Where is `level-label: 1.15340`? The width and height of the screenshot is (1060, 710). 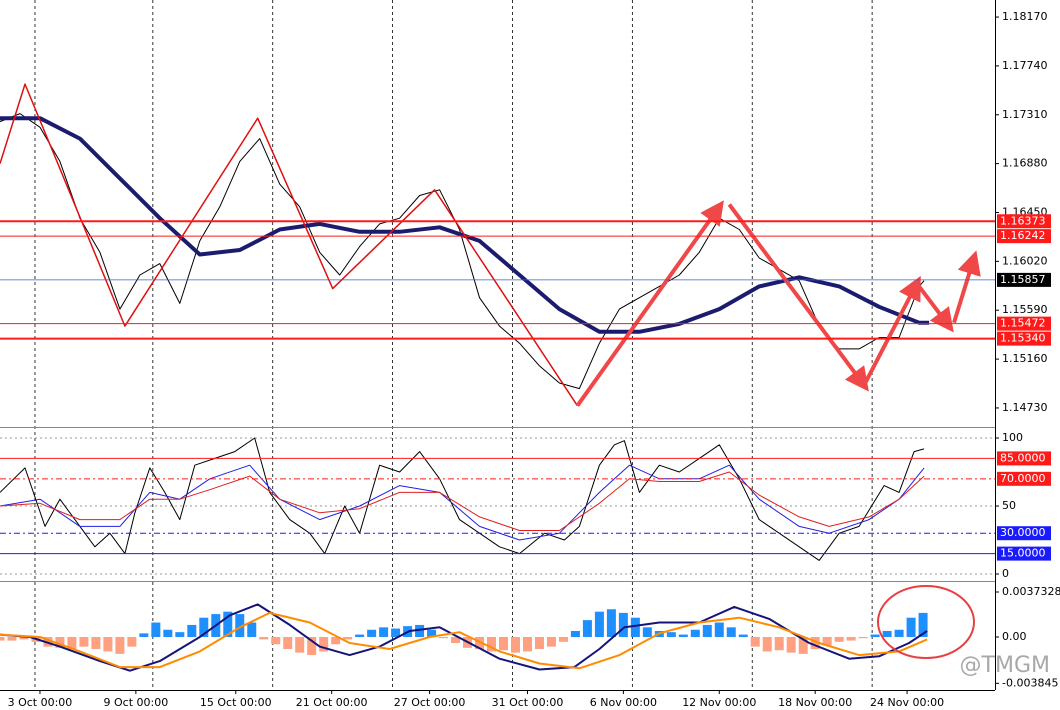
level-label: 1.15340 is located at coordinates (1023, 338).